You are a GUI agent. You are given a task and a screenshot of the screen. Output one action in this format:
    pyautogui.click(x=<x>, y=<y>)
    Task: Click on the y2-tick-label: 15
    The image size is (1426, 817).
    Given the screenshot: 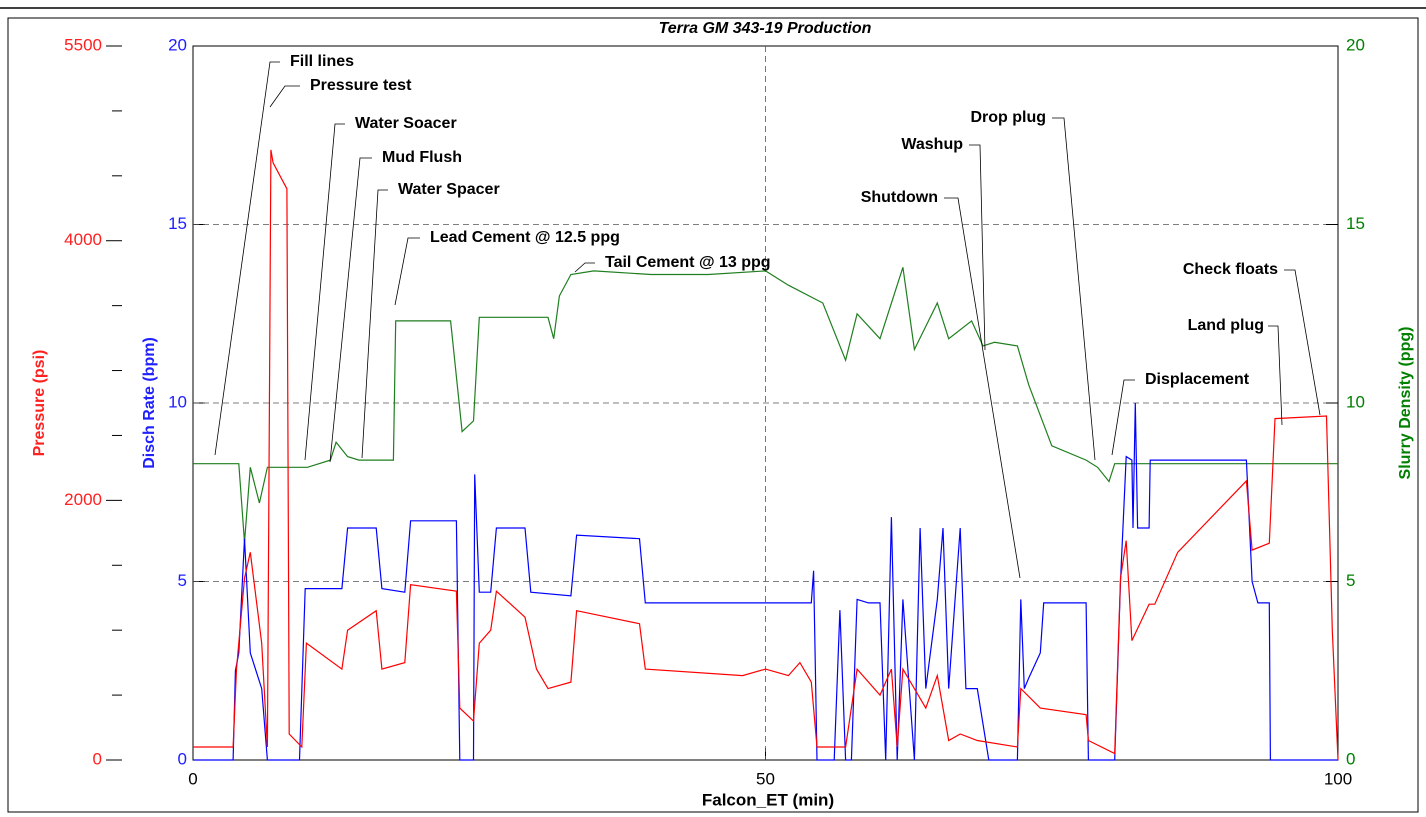 What is the action you would take?
    pyautogui.click(x=1355, y=223)
    